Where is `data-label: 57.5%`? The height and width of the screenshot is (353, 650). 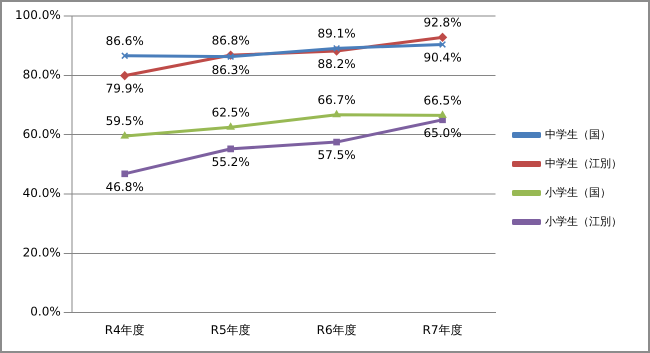
data-label: 57.5% is located at coordinates (337, 155).